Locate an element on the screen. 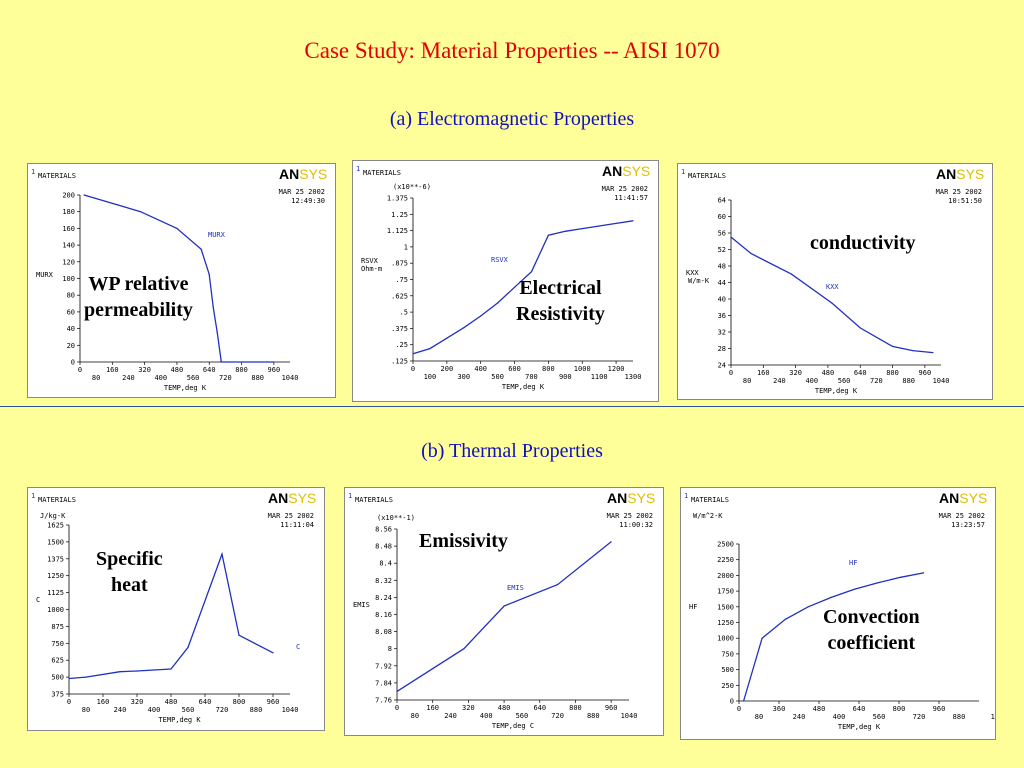 The image size is (1024, 768). callout-resistivity: Electrical Resistivity is located at coordinates (560, 301).